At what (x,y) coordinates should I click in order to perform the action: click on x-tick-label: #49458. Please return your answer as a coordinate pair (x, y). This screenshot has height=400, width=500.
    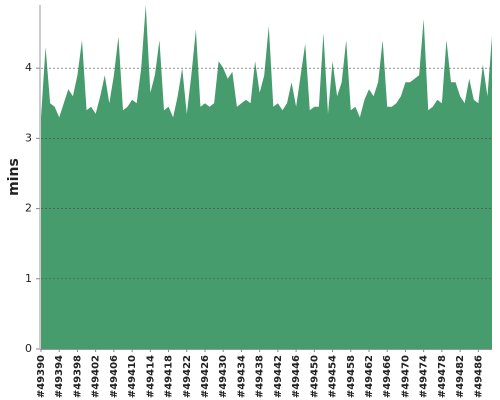
    Looking at the image, I should click on (351, 376).